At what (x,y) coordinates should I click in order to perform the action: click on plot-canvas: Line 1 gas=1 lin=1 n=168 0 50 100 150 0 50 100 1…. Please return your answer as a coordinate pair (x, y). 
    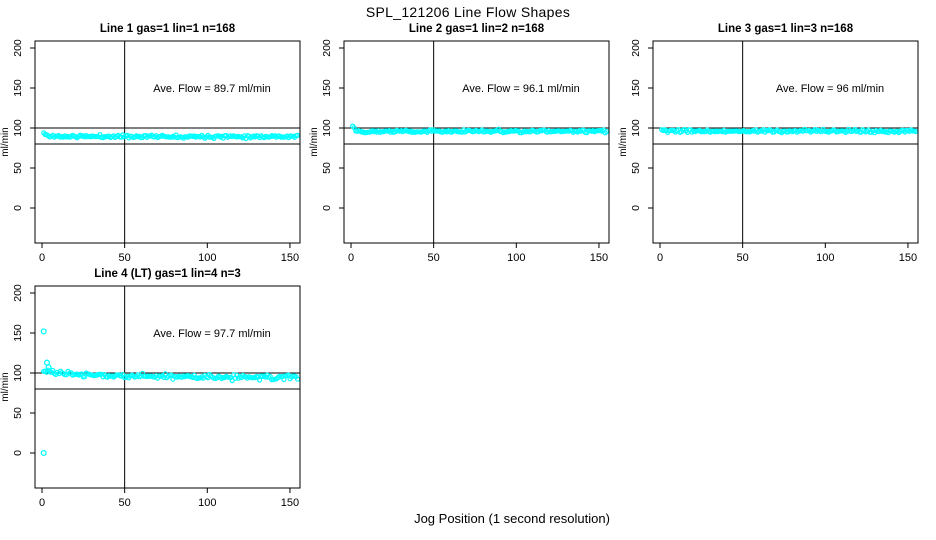
    Looking at the image, I should click on (150, 143).